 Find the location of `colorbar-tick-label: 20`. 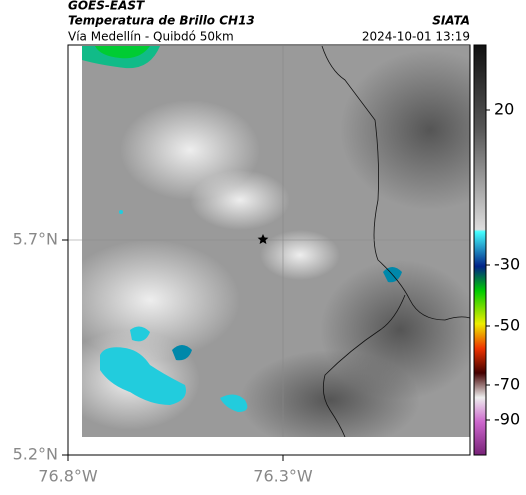

colorbar-tick-label: 20 is located at coordinates (504, 109).